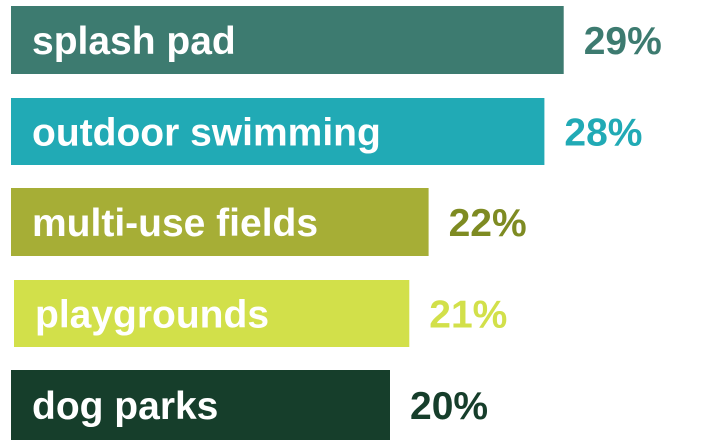 The image size is (710, 440). What do you see at coordinates (623, 41) in the screenshot?
I see `value-label-splash-pad: 29%` at bounding box center [623, 41].